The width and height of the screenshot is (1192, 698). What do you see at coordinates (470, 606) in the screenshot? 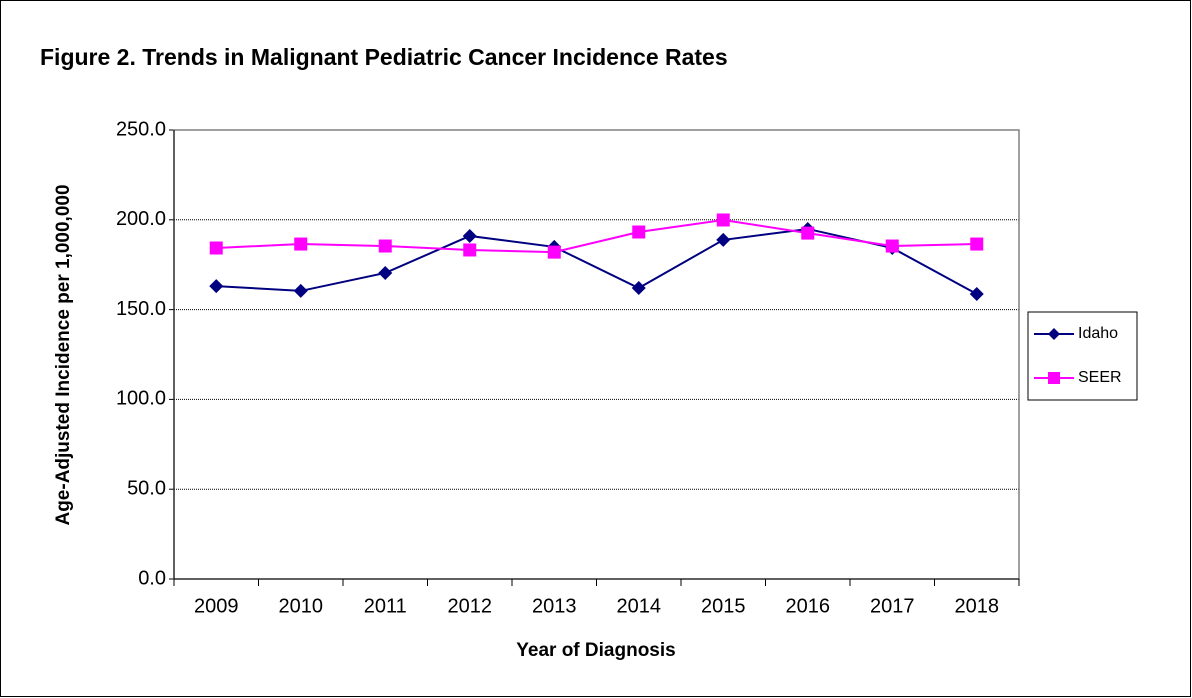
I see `x-tick-label: 2012` at bounding box center [470, 606].